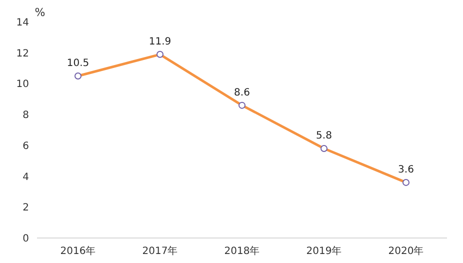 The height and width of the screenshot is (263, 463). I want to click on x-tick-label: 2018年, so click(242, 251).